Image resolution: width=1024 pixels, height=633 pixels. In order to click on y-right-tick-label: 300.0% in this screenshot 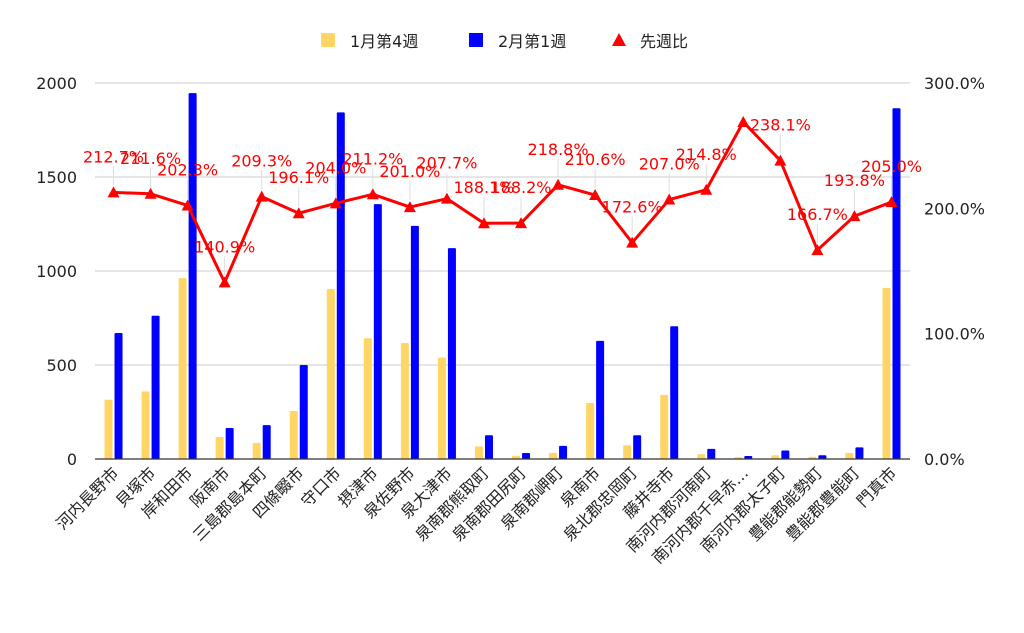, I will do `click(954, 83)`.